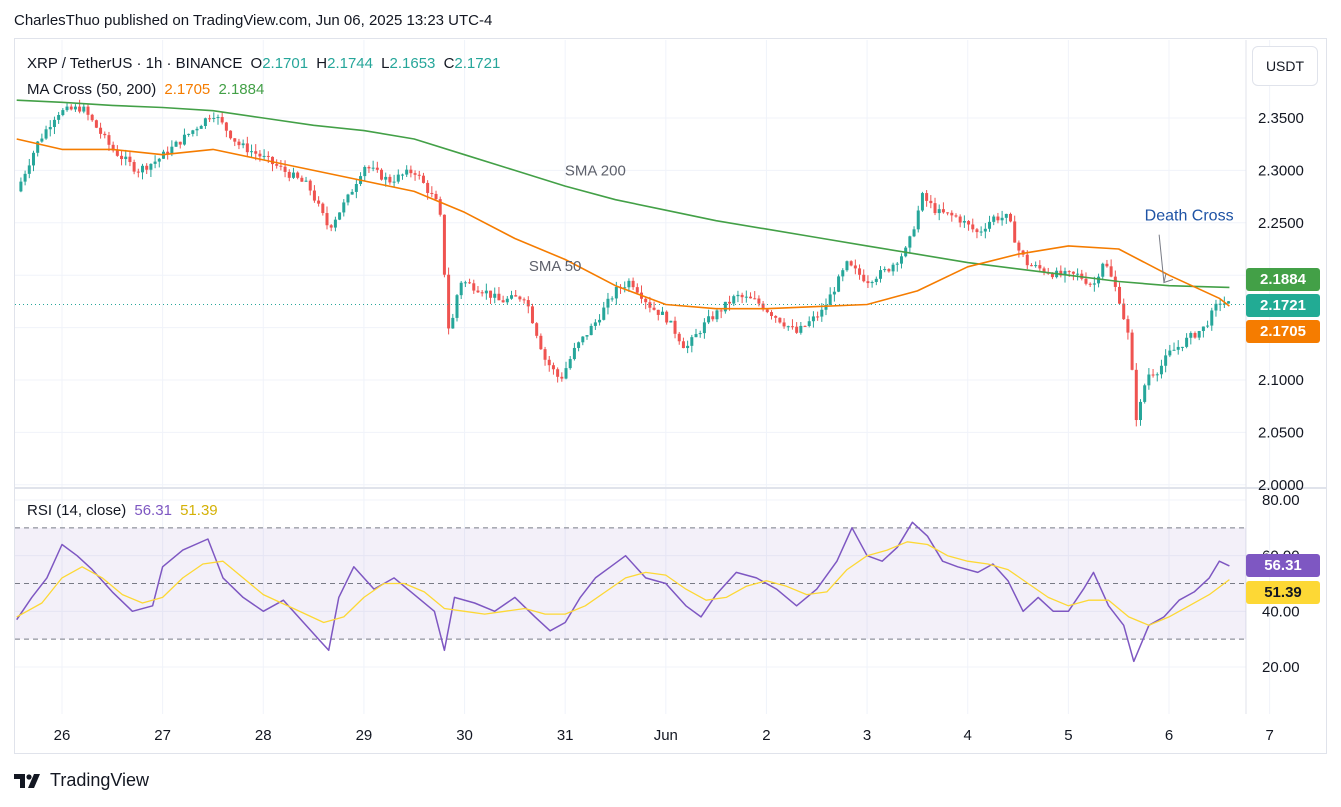 The height and width of the screenshot is (807, 1341). I want to click on time-tick-label: 26, so click(62, 735).